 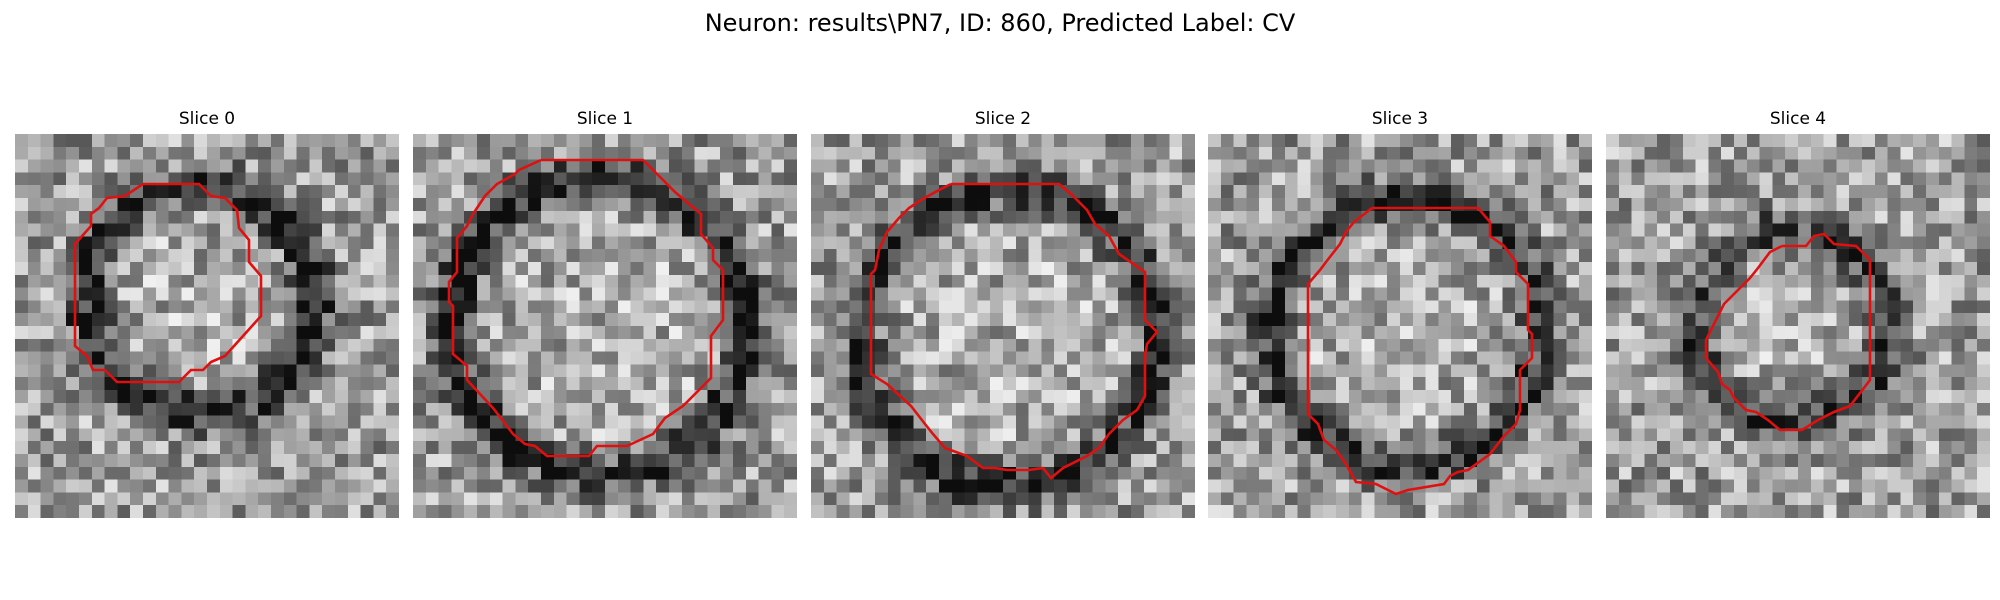 I want to click on slice-panel-3: Slice 3, so click(x=1400, y=313).